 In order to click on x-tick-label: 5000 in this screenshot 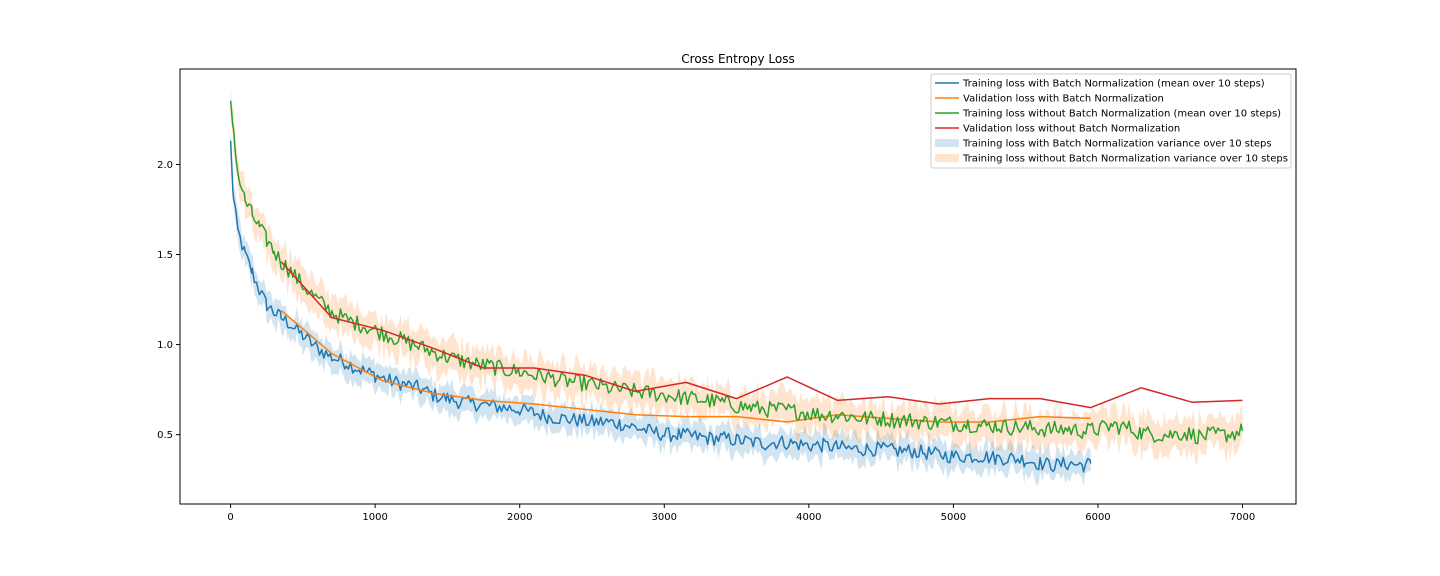, I will do `click(953, 517)`.